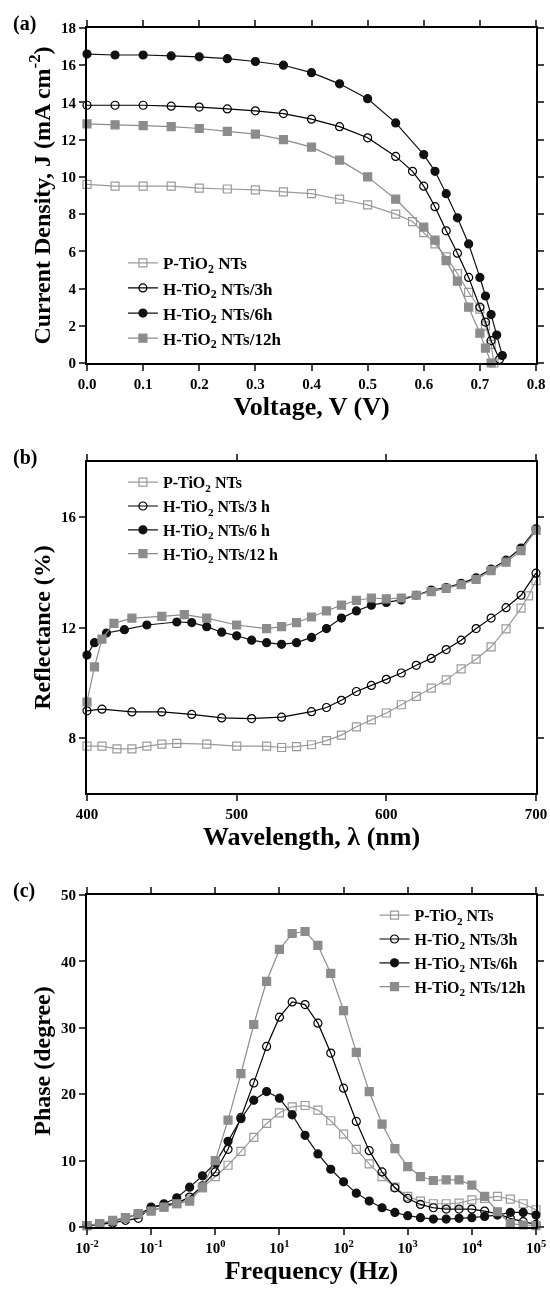 The image size is (550, 1295). Describe the element at coordinates (87, 1246) in the screenshot. I see `x-tick-label: 10$^{-2}$` at that location.